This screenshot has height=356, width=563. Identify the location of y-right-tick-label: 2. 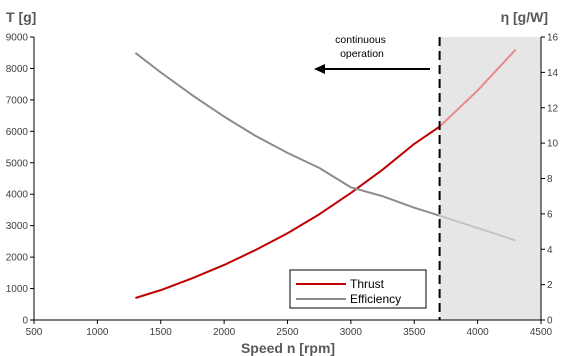
(550, 285).